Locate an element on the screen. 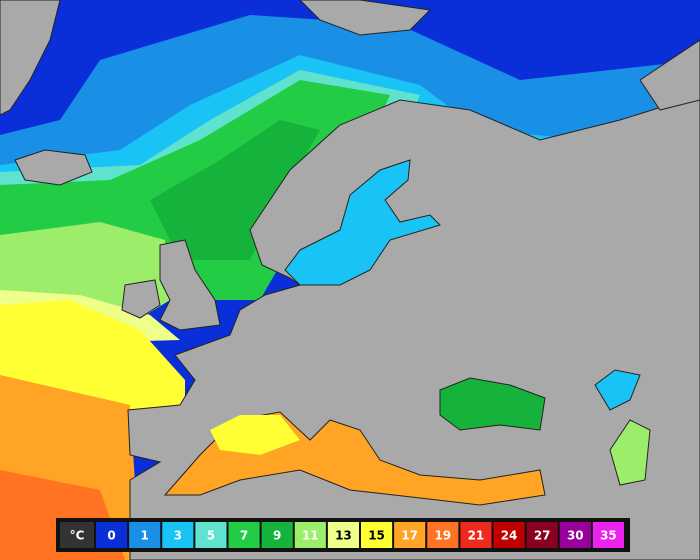 The height and width of the screenshot is (560, 700). legend-unit: °C is located at coordinates (77, 536).